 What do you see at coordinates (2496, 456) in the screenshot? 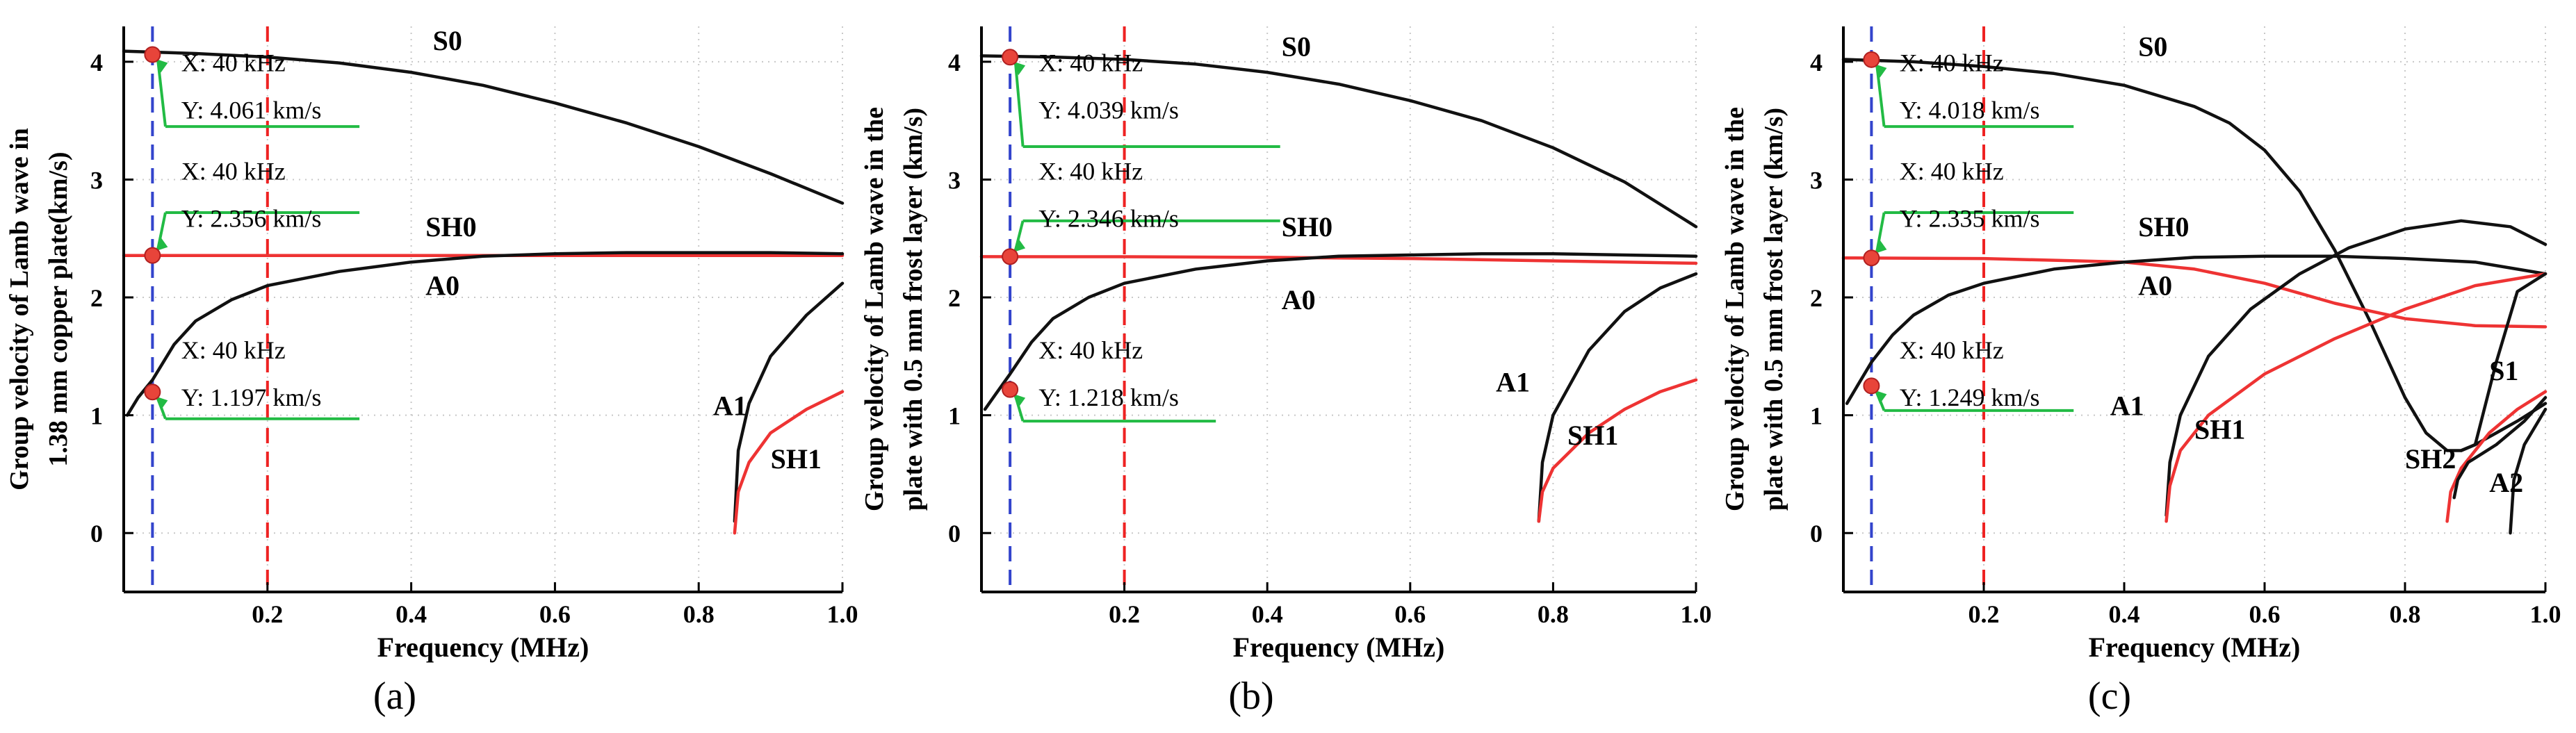
I see `series-line-sh2` at bounding box center [2496, 456].